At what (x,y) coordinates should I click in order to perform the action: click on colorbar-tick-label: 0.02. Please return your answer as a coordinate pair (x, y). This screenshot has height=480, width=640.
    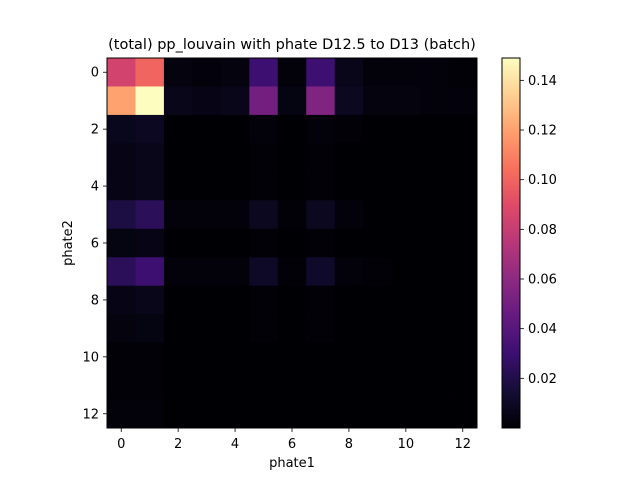
    Looking at the image, I should click on (542, 379).